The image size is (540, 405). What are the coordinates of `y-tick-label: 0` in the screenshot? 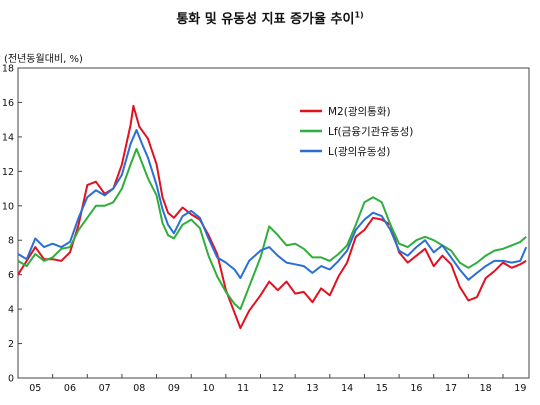 It's located at (11, 379).